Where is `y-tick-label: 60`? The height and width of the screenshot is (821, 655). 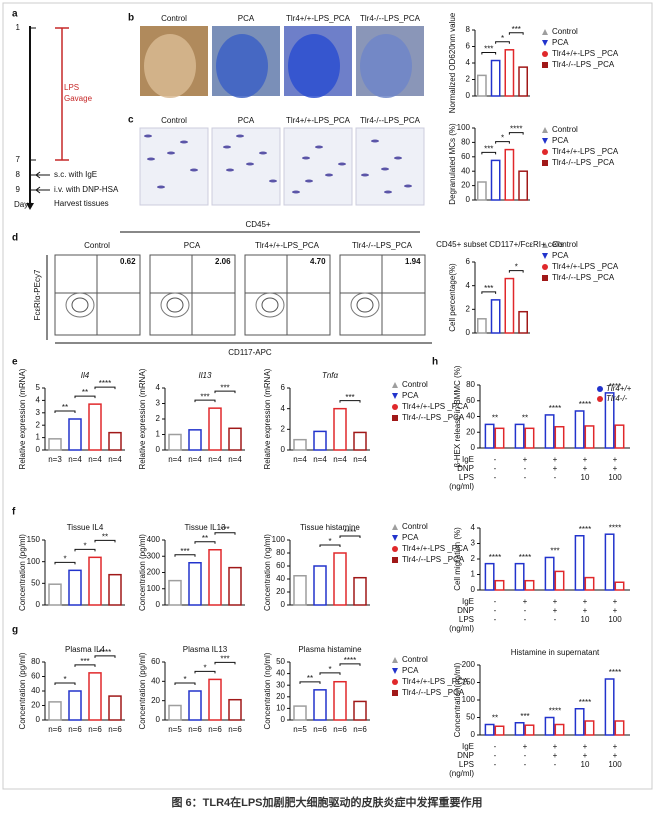 y-tick-label: 60 is located at coordinates (470, 400).